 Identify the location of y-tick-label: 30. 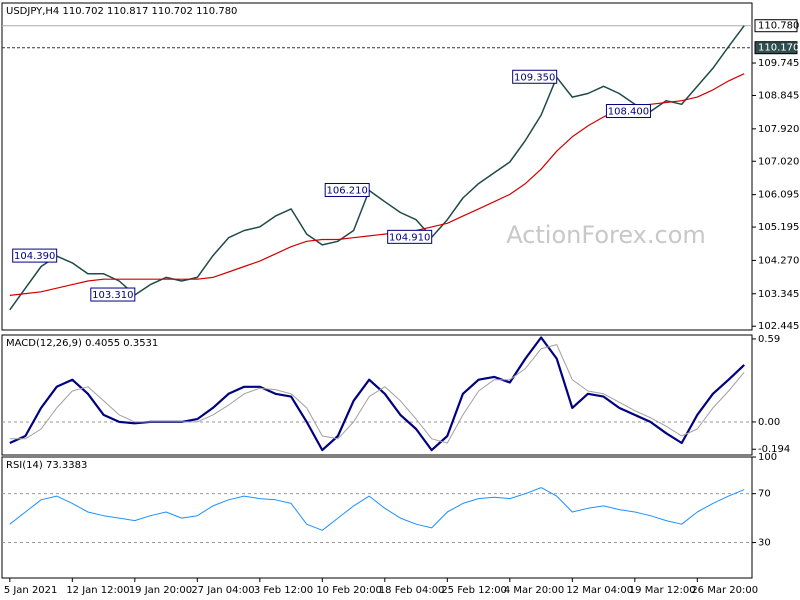
(764, 543).